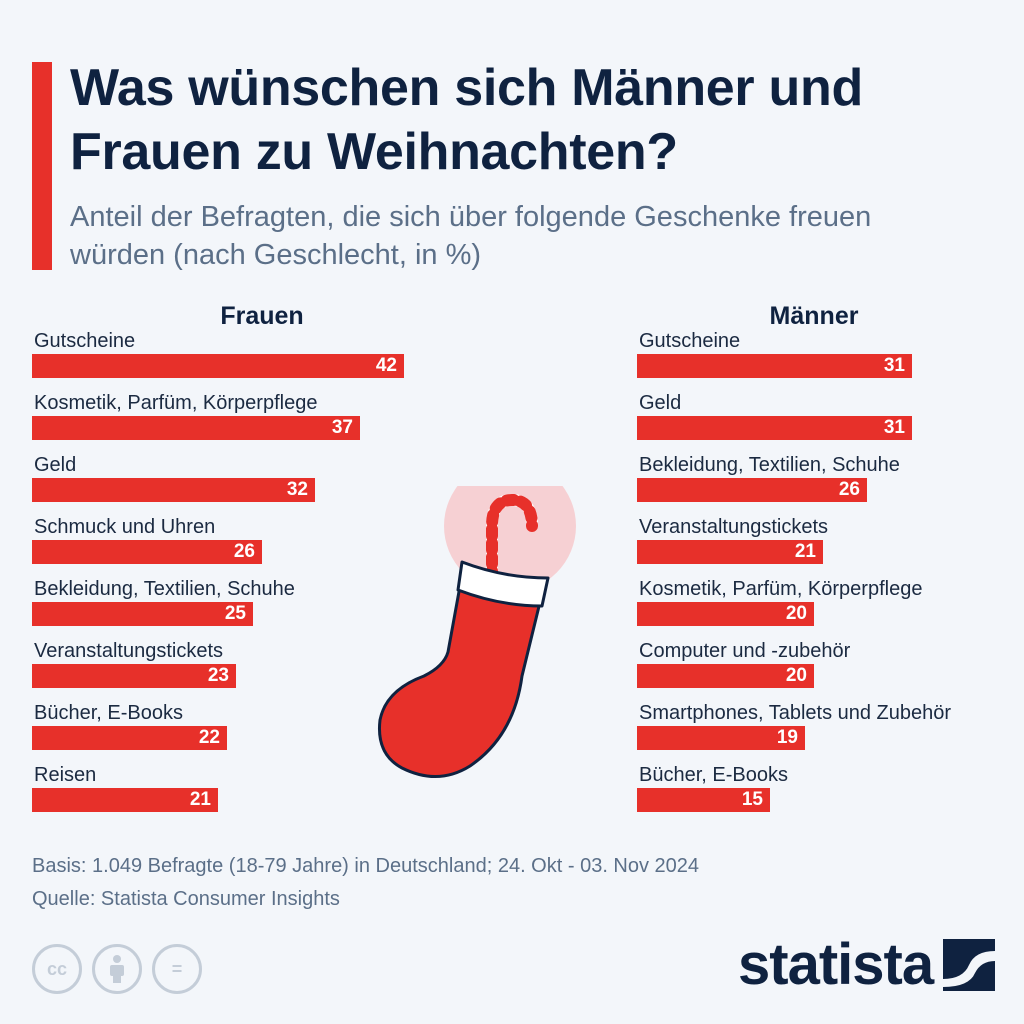  What do you see at coordinates (814, 316) in the screenshot?
I see `panel-title-maenner: Männer` at bounding box center [814, 316].